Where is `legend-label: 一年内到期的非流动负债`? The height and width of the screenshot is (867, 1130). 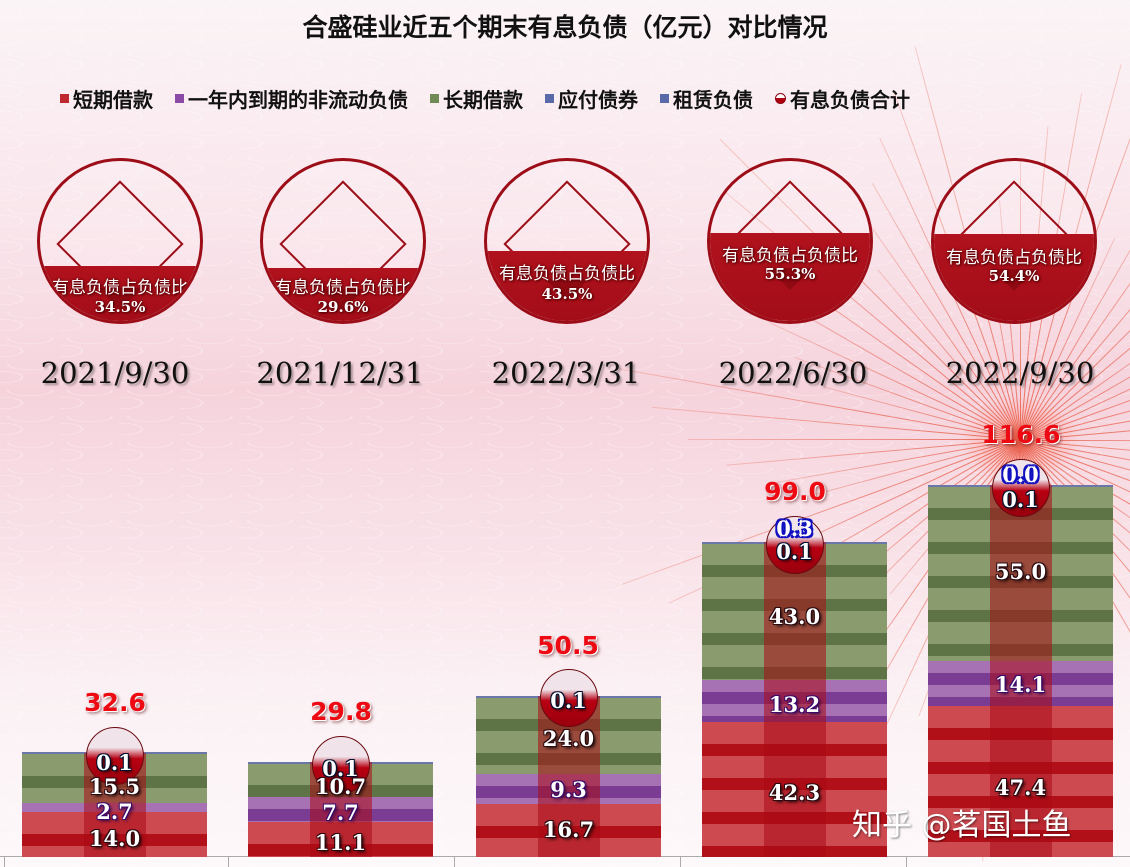
legend-label: 一年内到期的非流动负债 is located at coordinates (298, 101).